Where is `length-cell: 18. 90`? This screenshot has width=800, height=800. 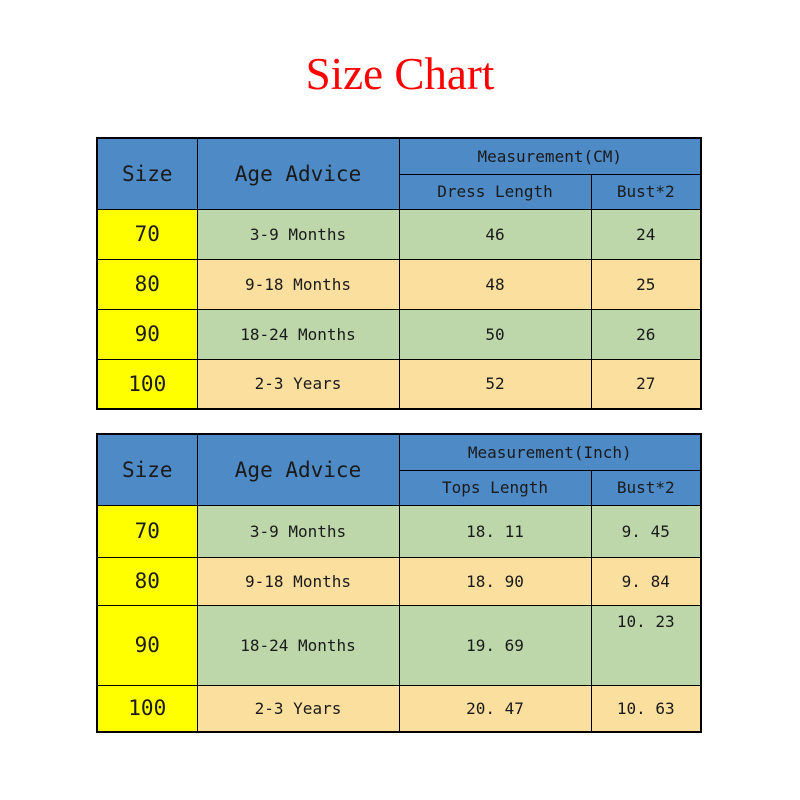
length-cell: 18. 90 is located at coordinates (495, 581).